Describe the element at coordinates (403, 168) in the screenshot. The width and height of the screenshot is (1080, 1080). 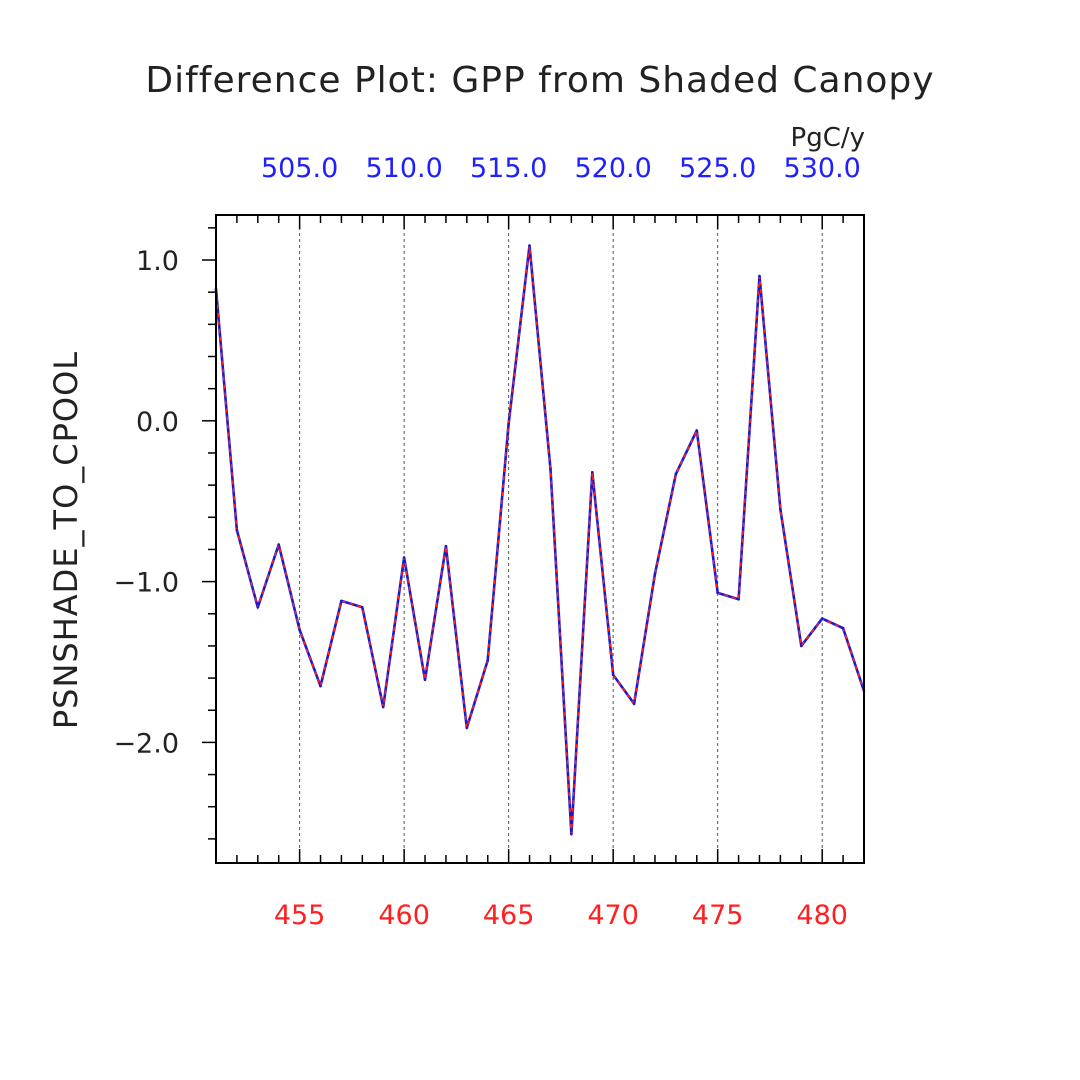
I see `x-tick-label-top: 510.0` at that location.